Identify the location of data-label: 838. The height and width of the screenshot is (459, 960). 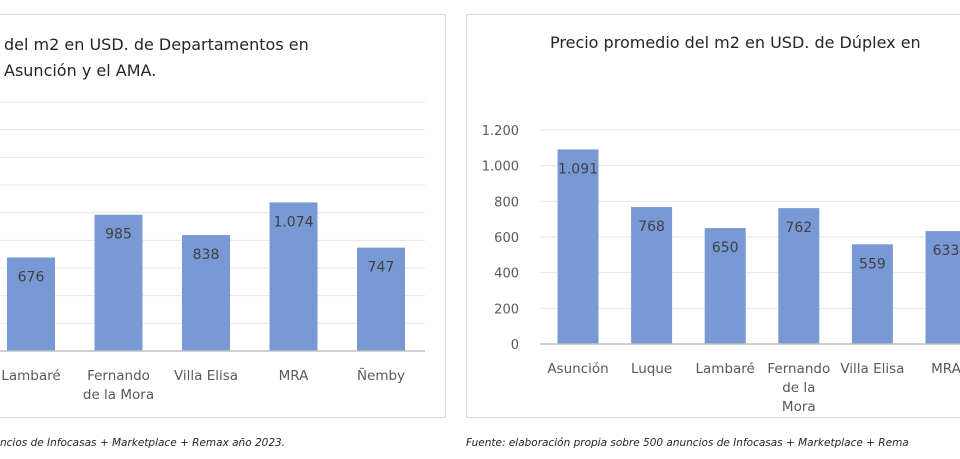
(206, 255).